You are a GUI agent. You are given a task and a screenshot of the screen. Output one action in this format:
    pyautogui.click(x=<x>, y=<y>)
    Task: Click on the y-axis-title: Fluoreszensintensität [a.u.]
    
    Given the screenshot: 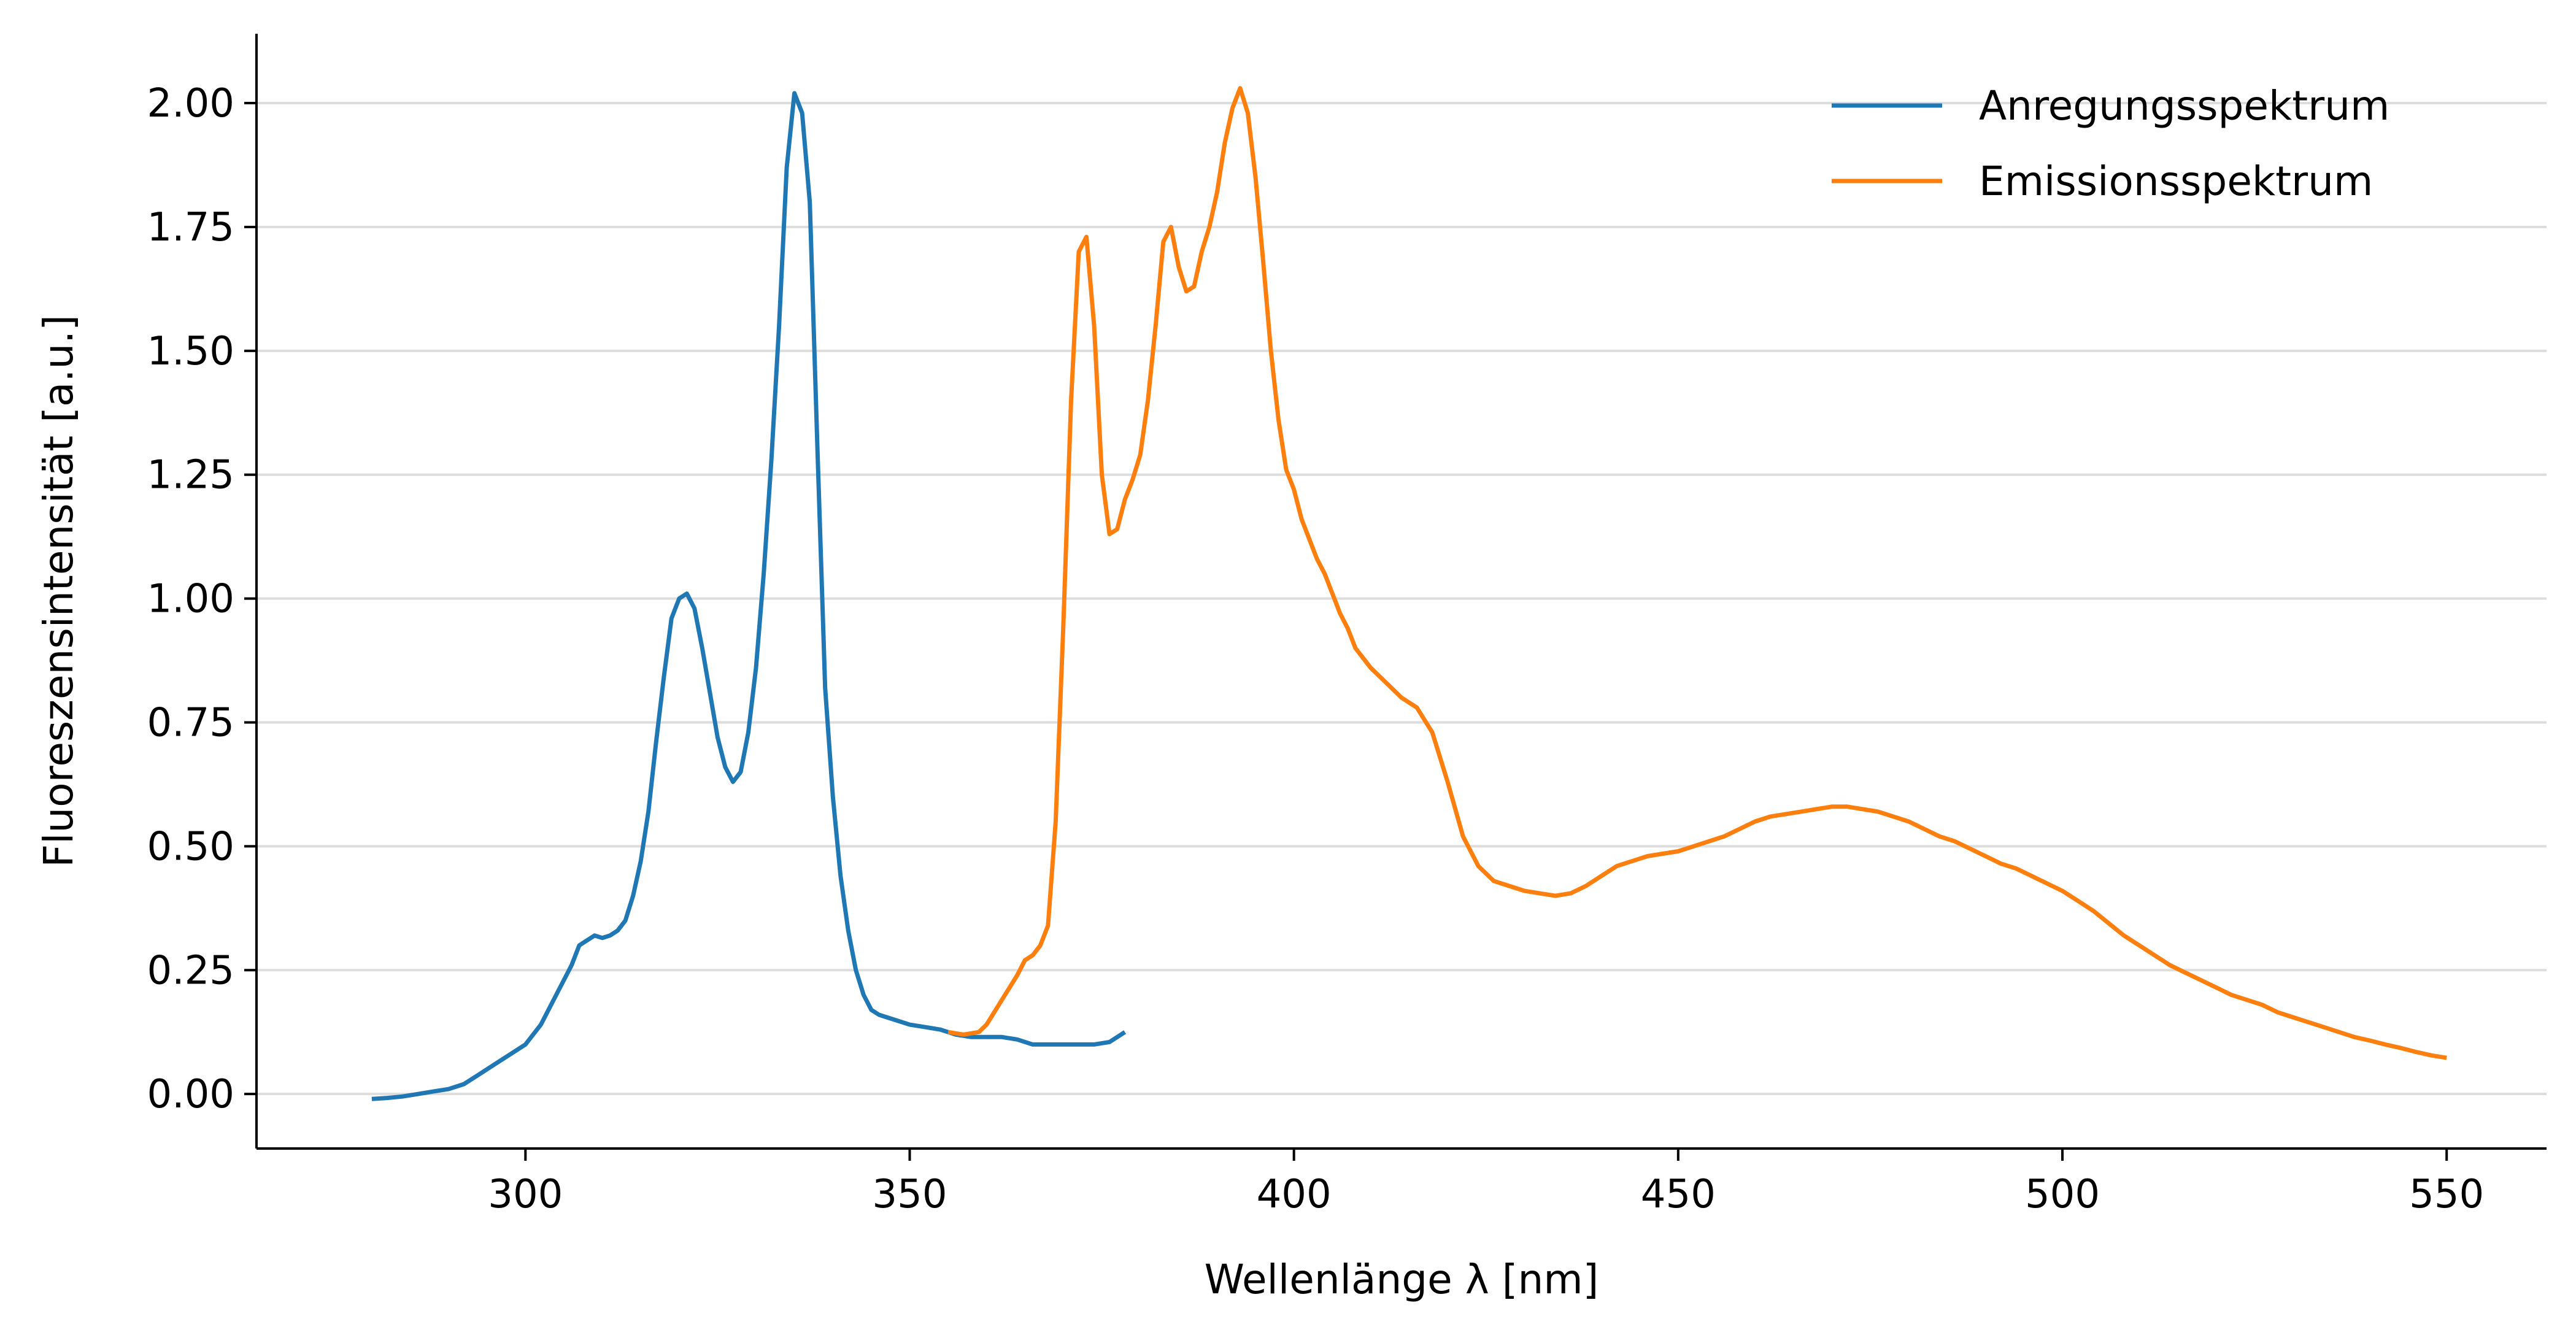 What is the action you would take?
    pyautogui.click(x=58, y=591)
    